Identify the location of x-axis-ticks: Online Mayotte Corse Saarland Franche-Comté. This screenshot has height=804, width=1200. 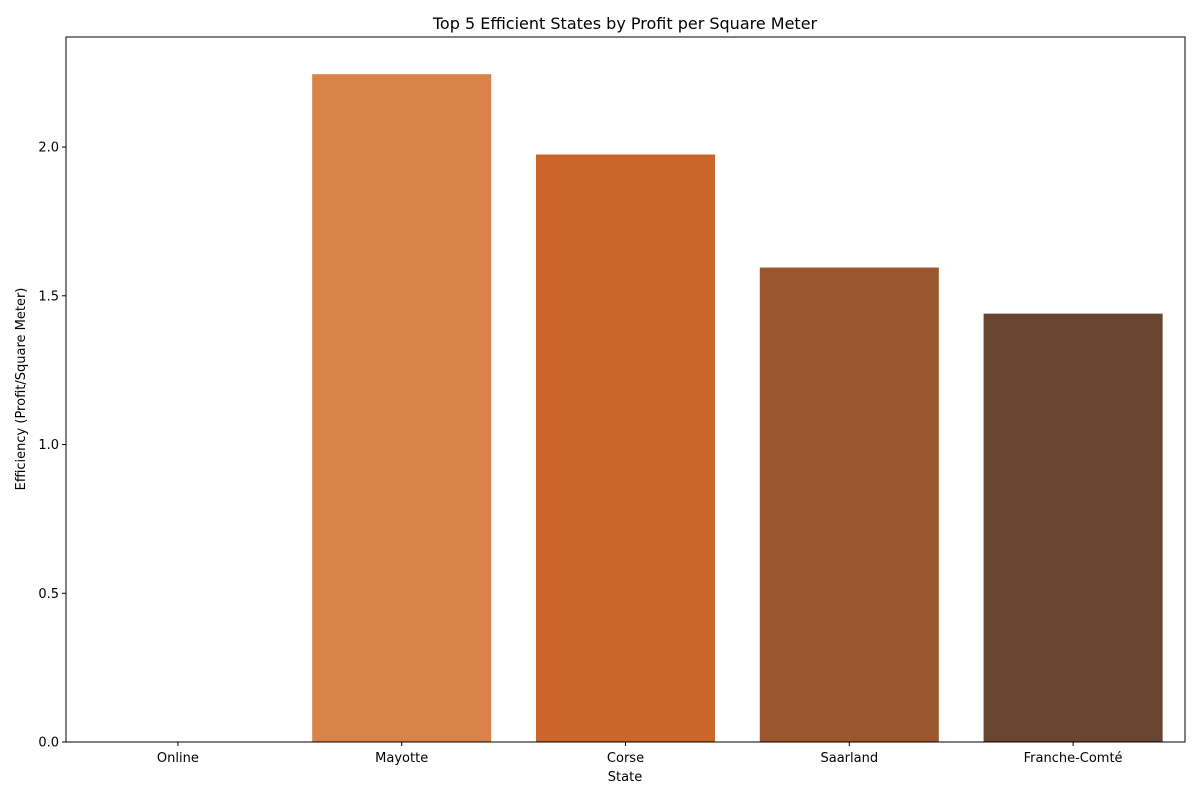
(640, 754).